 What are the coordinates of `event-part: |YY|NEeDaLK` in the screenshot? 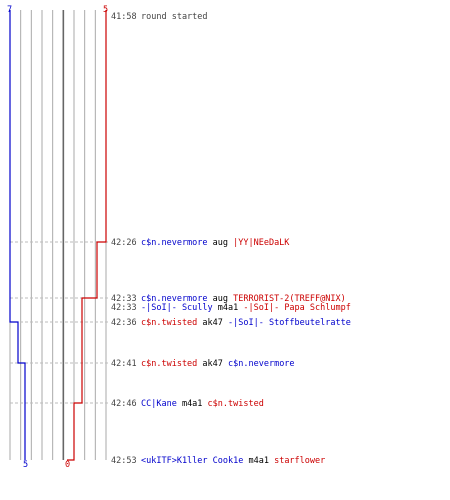 It's located at (261, 243).